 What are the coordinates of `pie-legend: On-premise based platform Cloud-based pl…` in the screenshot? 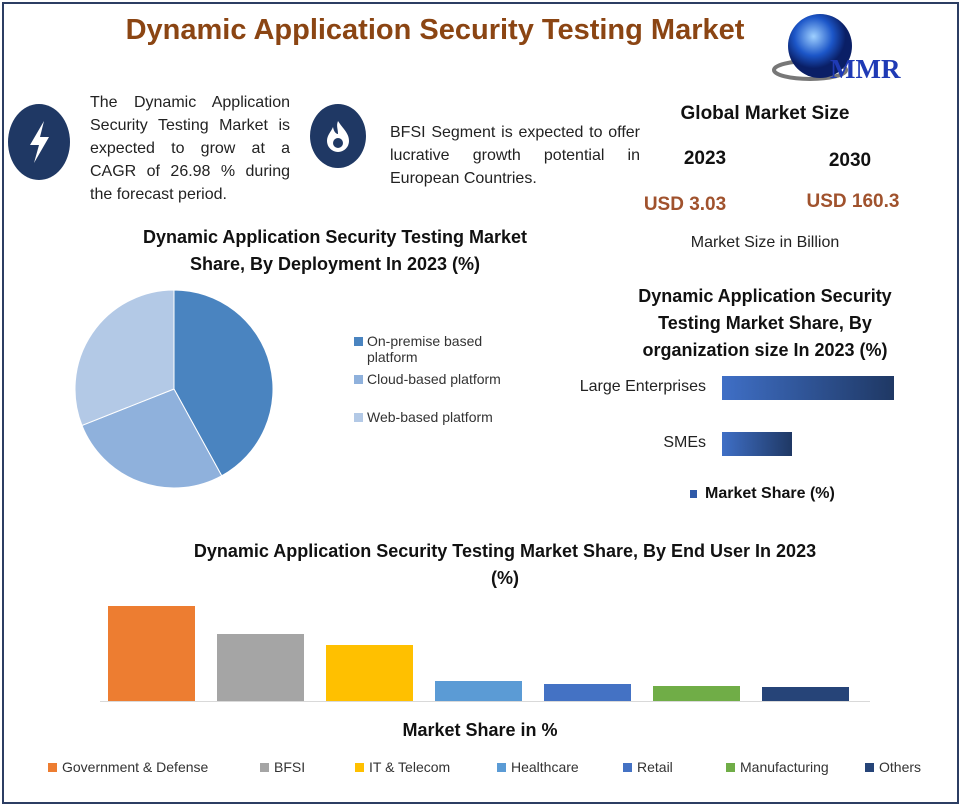 It's located at (444, 379).